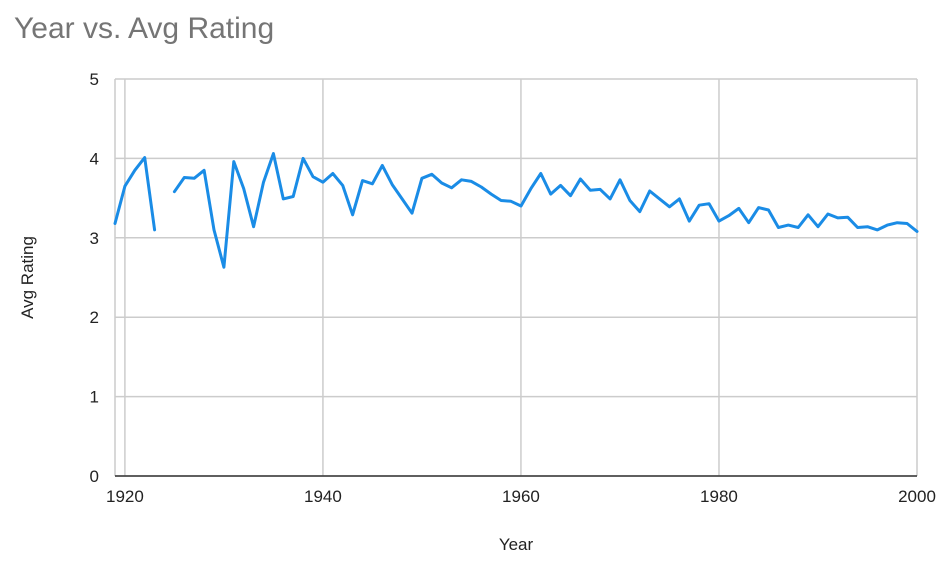 This screenshot has height=568, width=942. Describe the element at coordinates (94, 317) in the screenshot. I see `y-tick-label-2: 2` at that location.